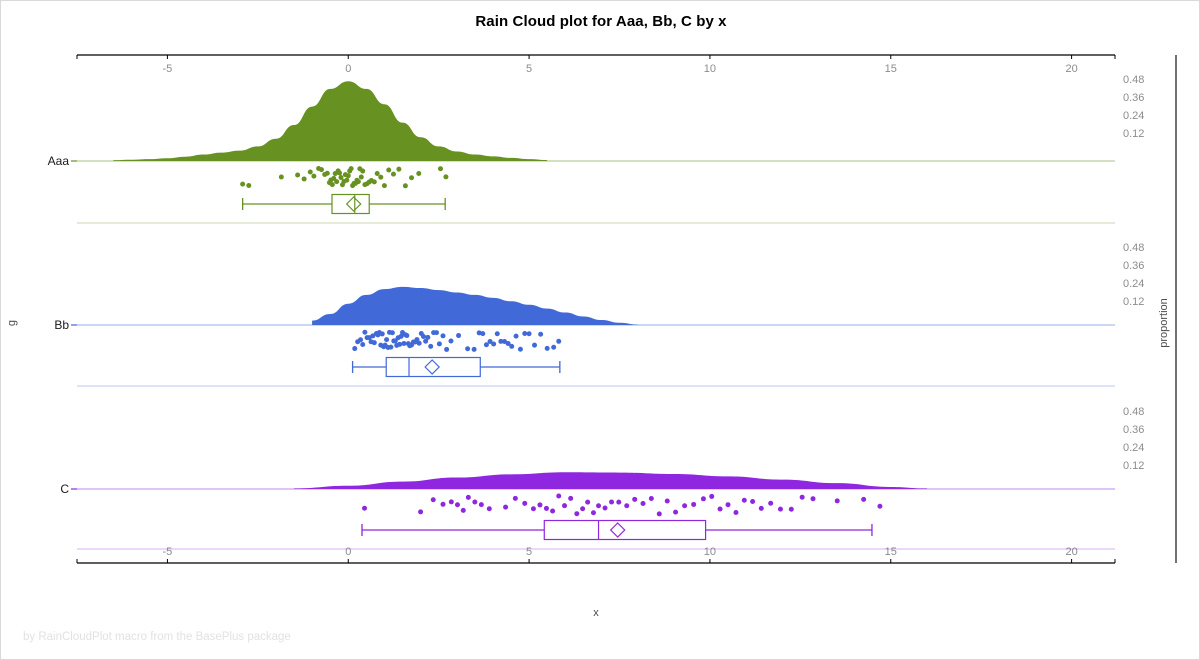 The height and width of the screenshot is (660, 1200). What do you see at coordinates (710, 552) in the screenshot?
I see `x-tick-label: 10` at bounding box center [710, 552].